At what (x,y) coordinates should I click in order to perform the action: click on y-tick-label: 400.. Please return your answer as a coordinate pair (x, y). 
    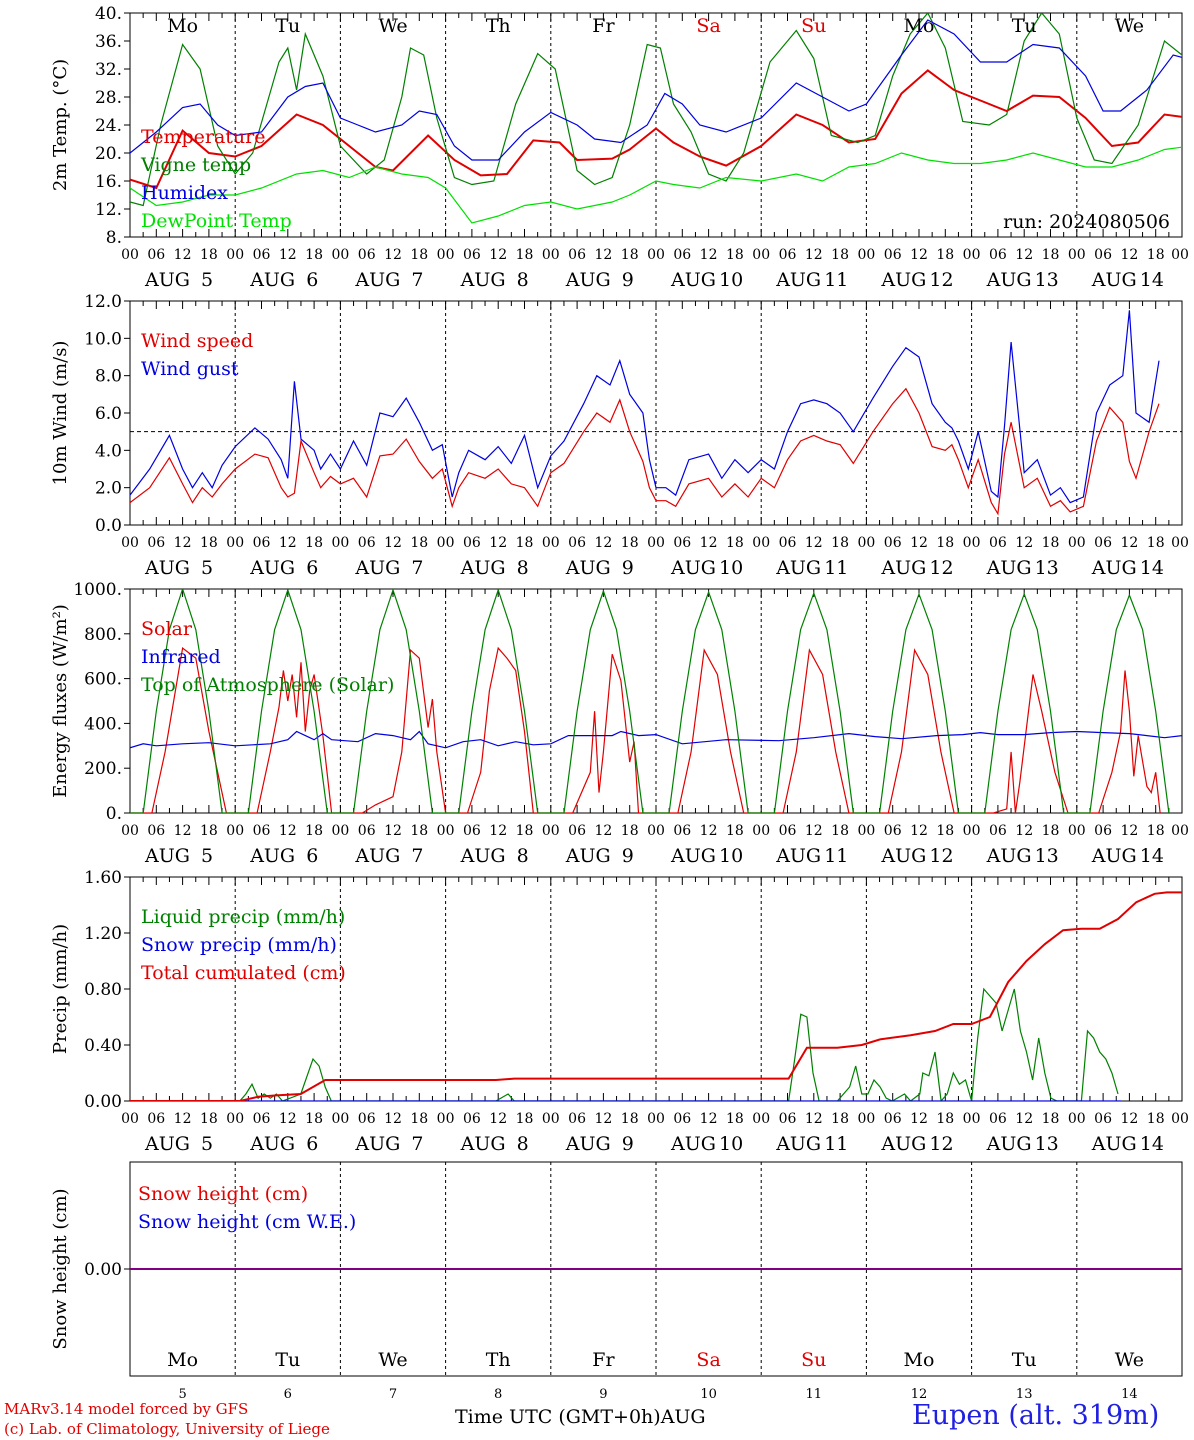
    Looking at the image, I should click on (103, 724).